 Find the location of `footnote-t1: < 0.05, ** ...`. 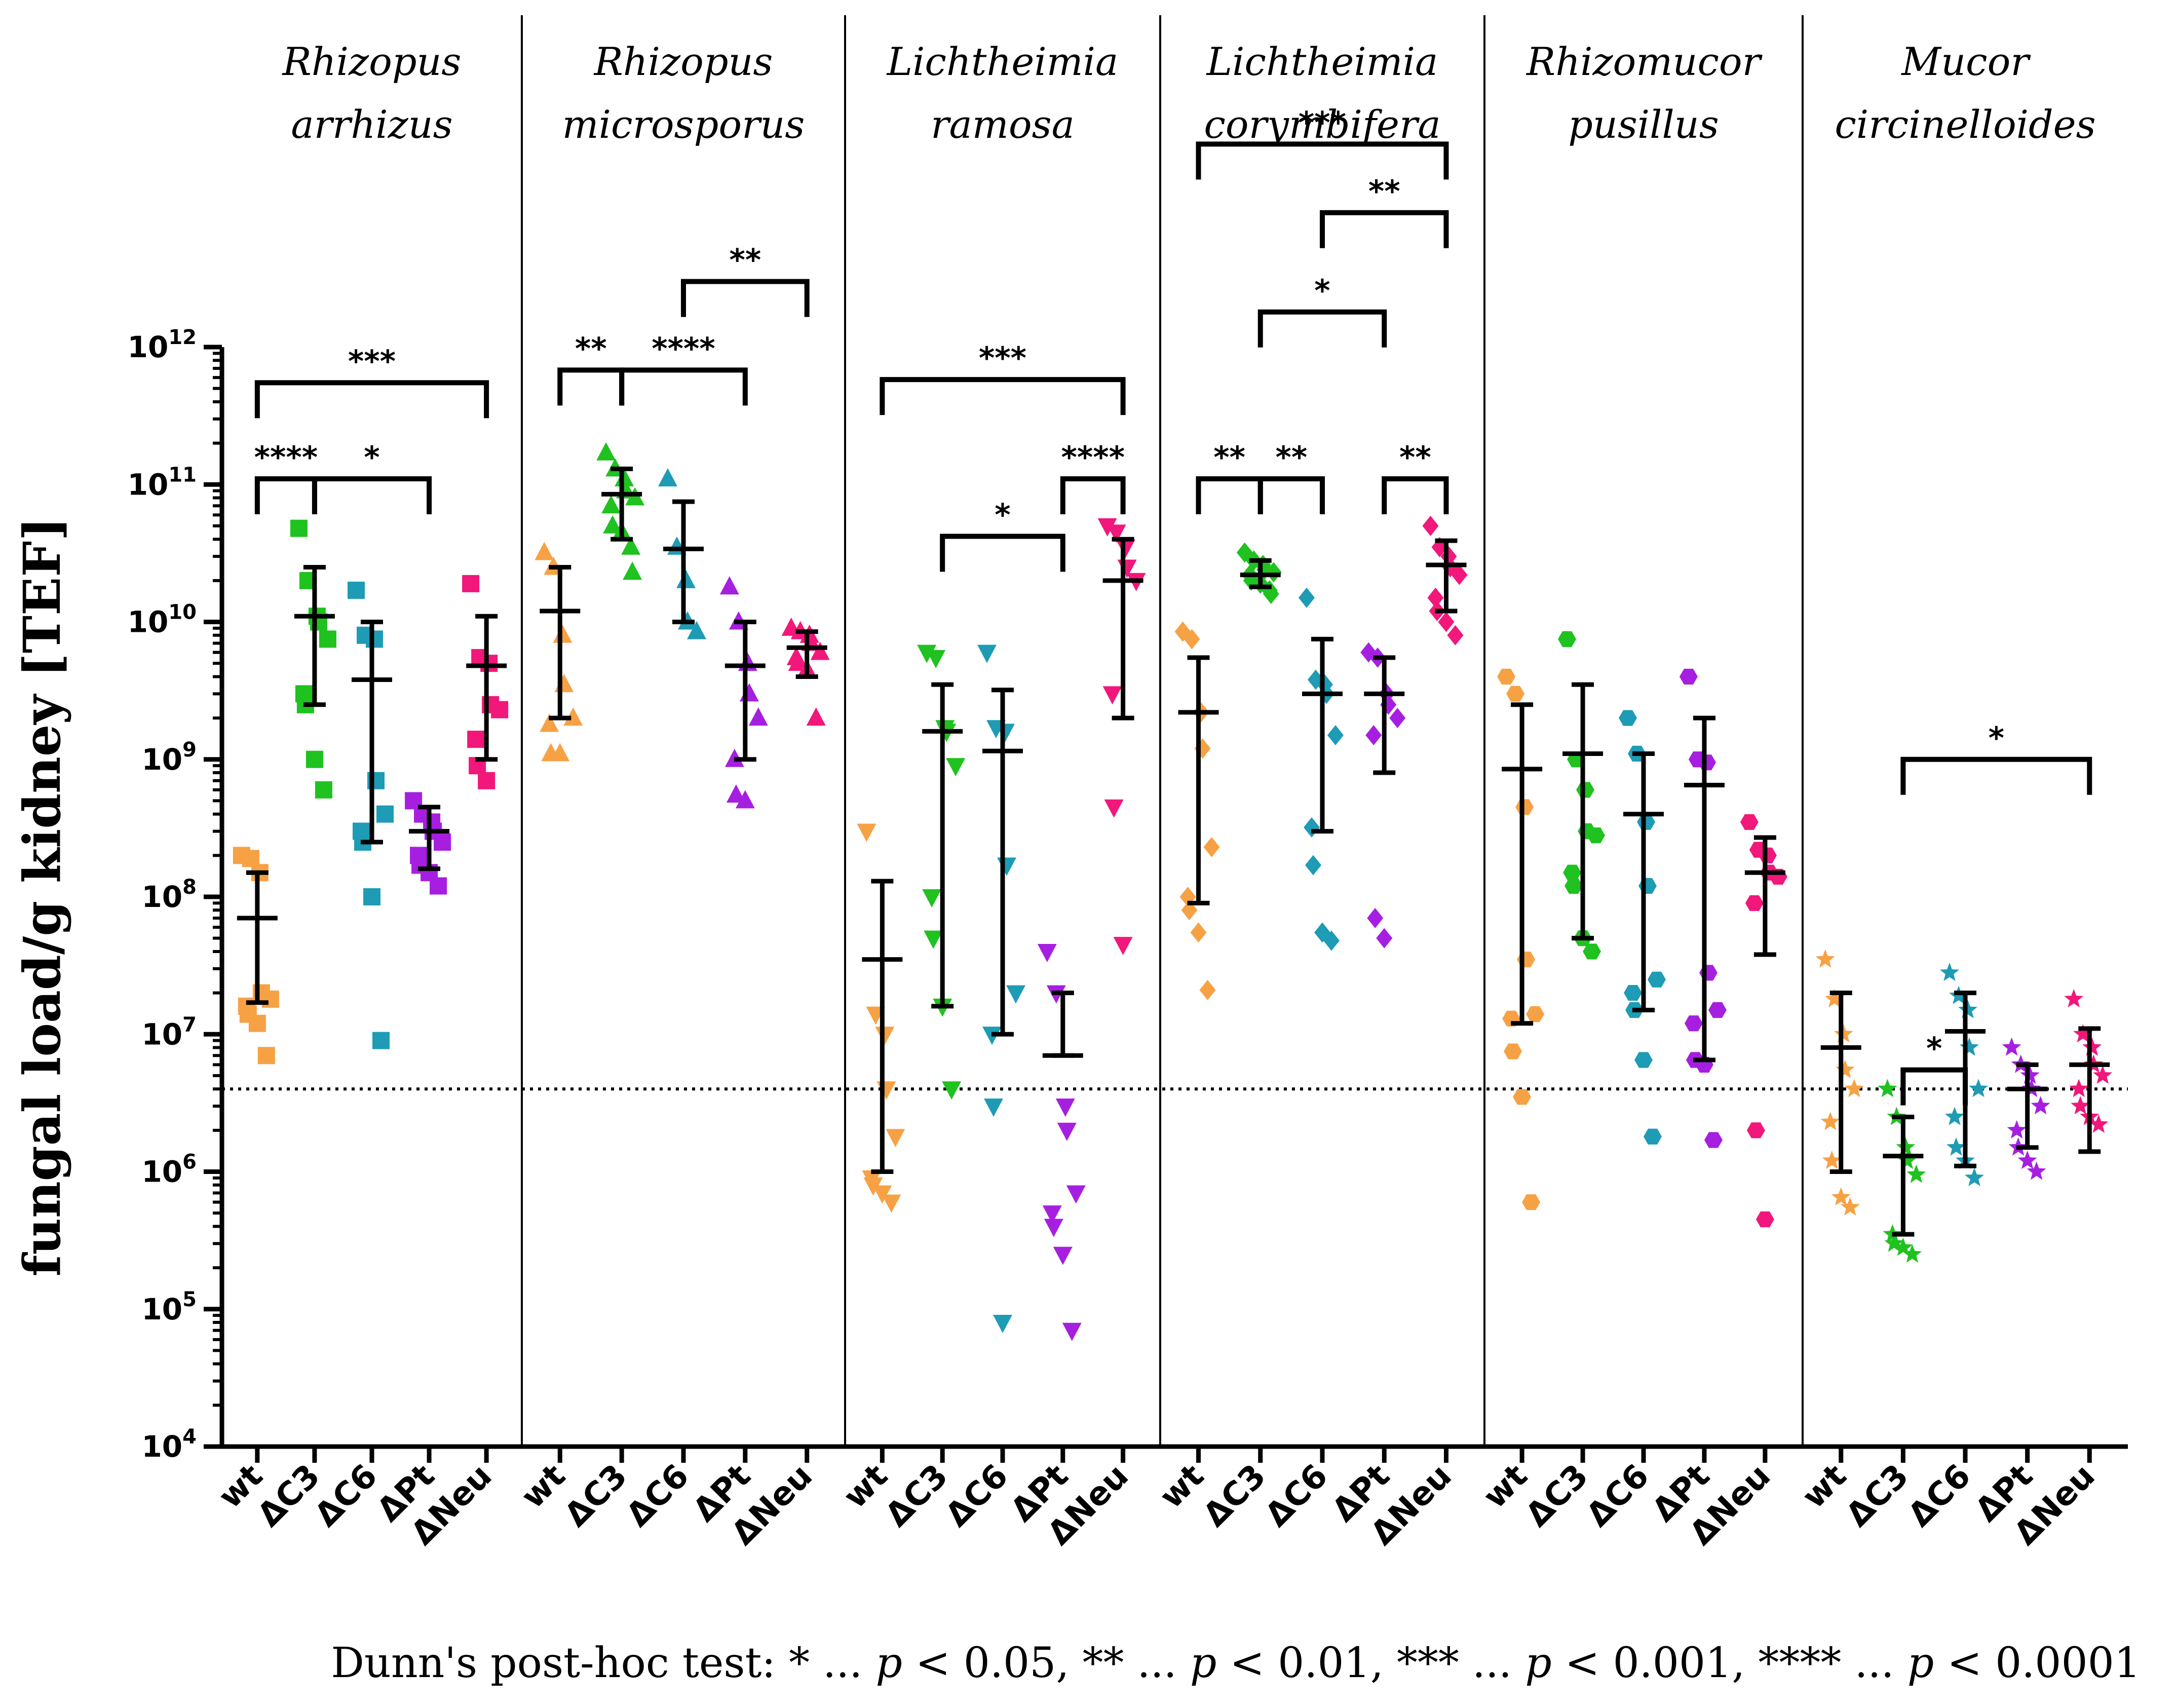

footnote-t1: < 0.05, ** ... is located at coordinates (1046, 1663).